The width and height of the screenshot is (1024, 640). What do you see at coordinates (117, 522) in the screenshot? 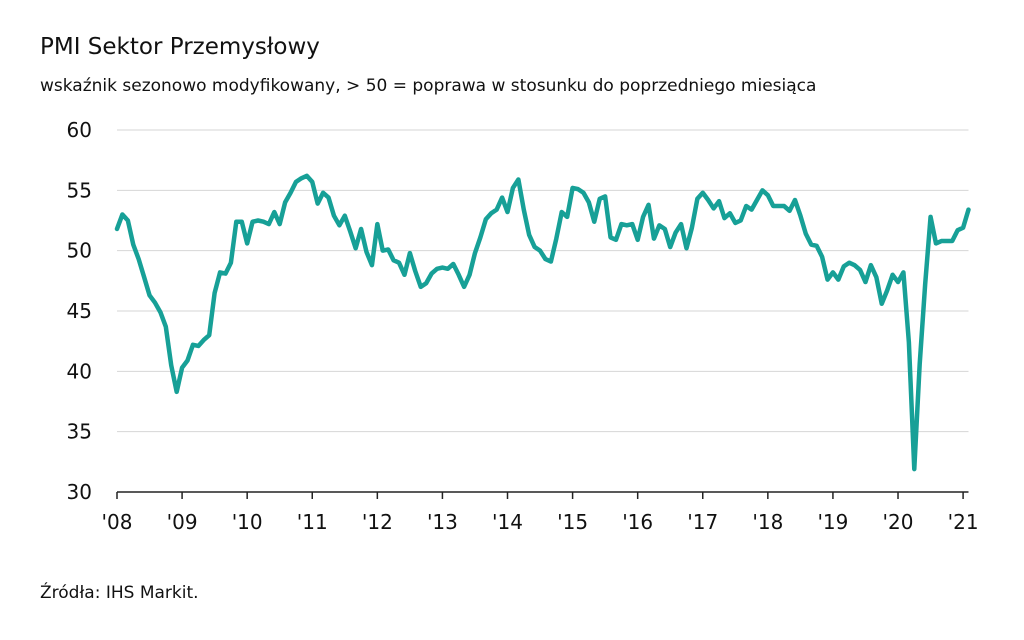
I see `x-tick-label: '08` at bounding box center [117, 522].